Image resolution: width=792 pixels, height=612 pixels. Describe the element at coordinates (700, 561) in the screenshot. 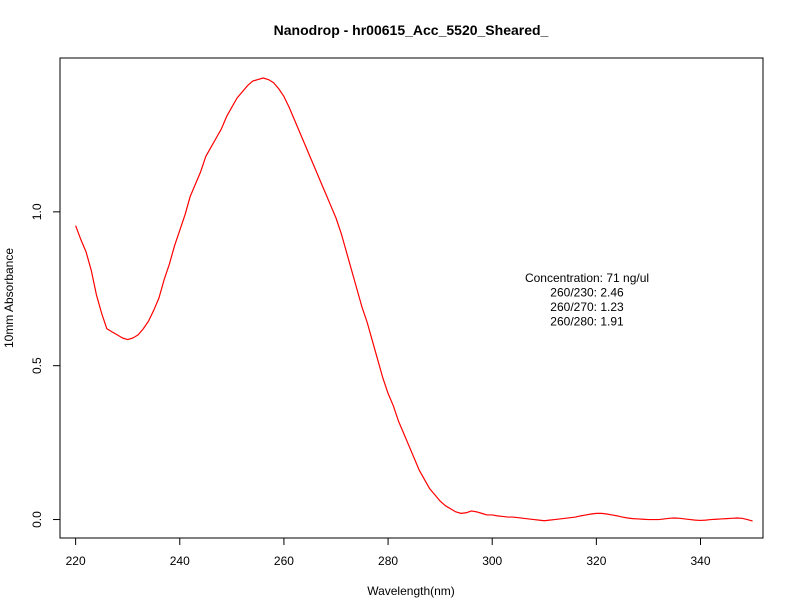

I see `x-tick-label: 340` at that location.